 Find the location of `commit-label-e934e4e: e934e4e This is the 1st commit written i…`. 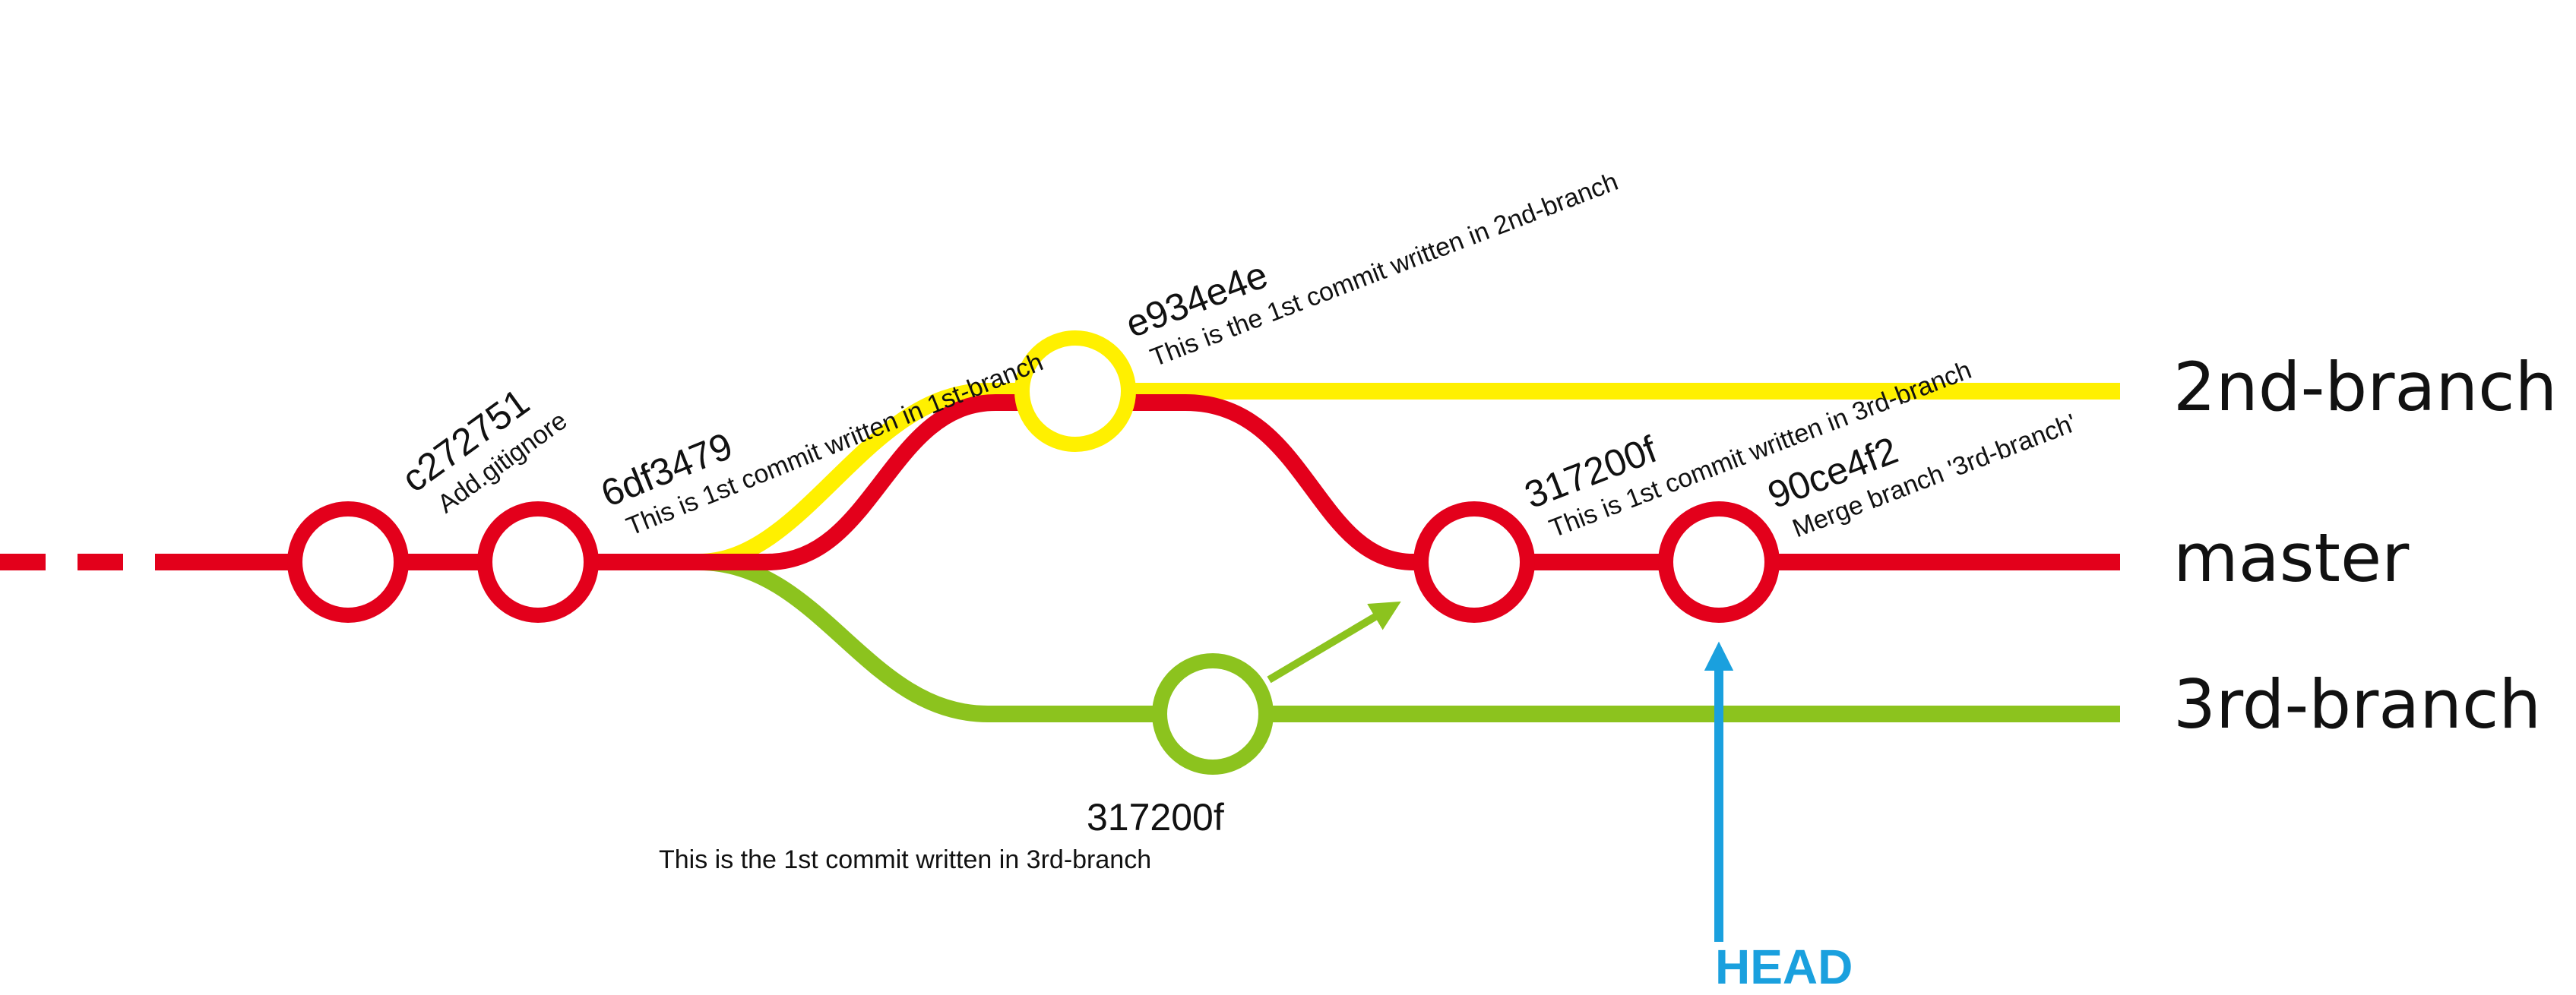

commit-label-e934e4e: e934e4e This is the 1st commit written i… is located at coordinates (1371, 269).